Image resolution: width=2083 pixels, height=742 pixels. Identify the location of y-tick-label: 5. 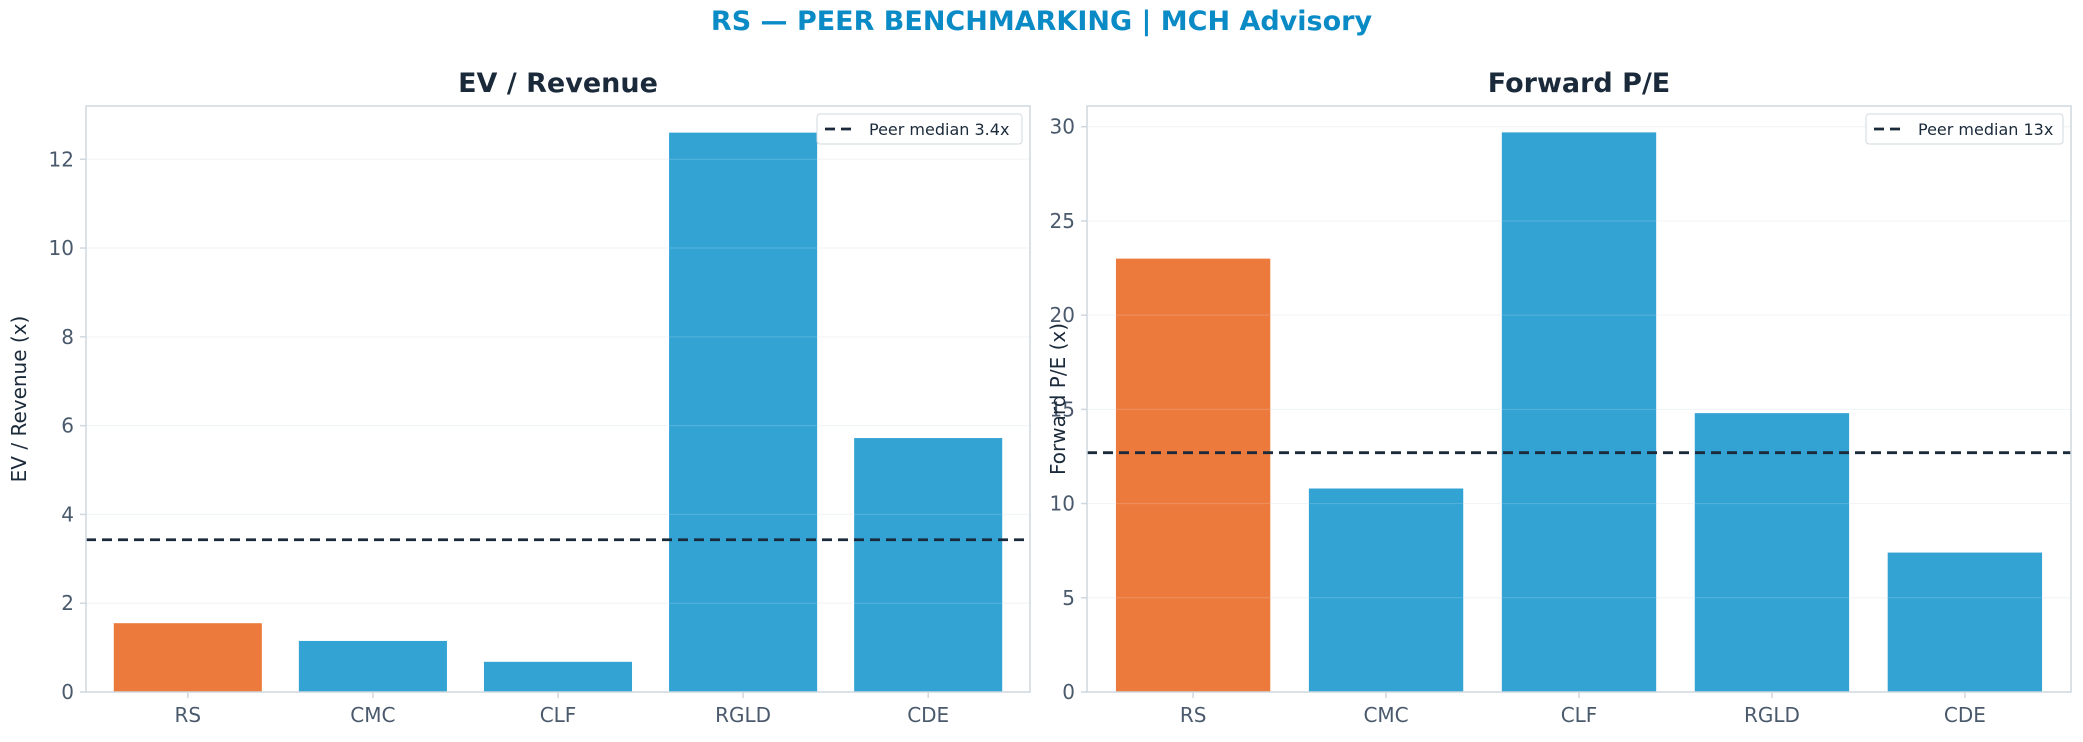
(1068, 598).